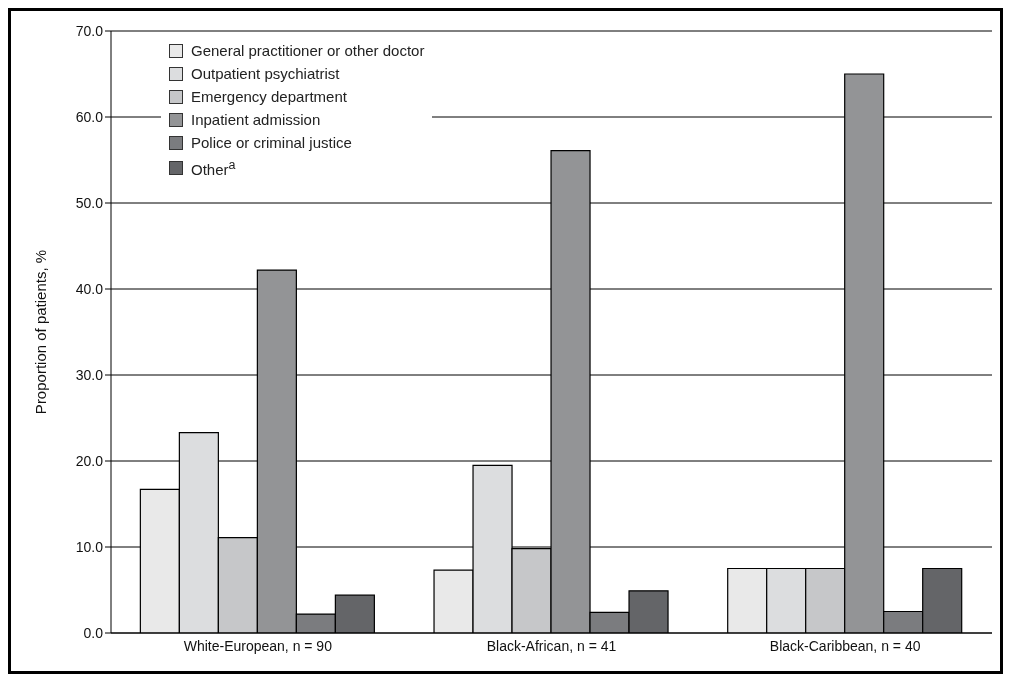 The height and width of the screenshot is (684, 1013). Describe the element at coordinates (845, 645) in the screenshot. I see `x-tick-label: Black-Caribbean, n = 40` at that location.